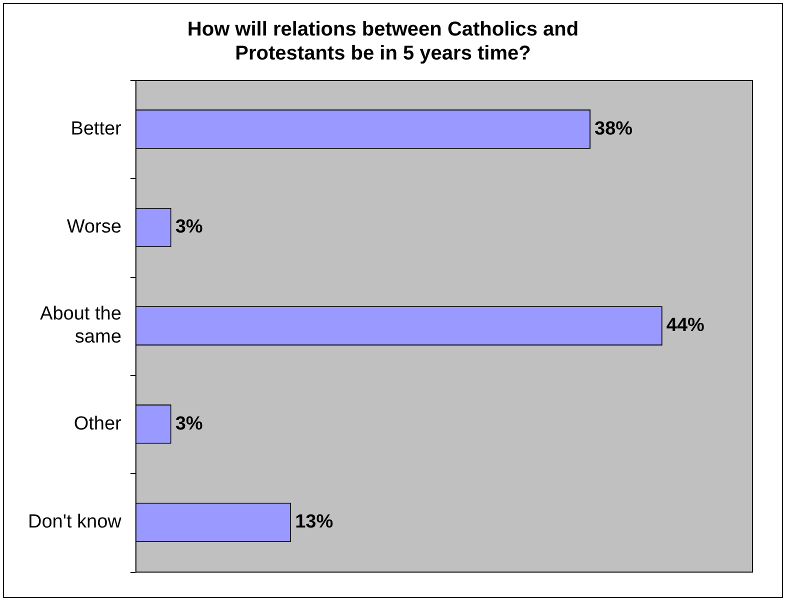  Describe the element at coordinates (75, 522) in the screenshot. I see `y-tick-label: Don't know` at that location.